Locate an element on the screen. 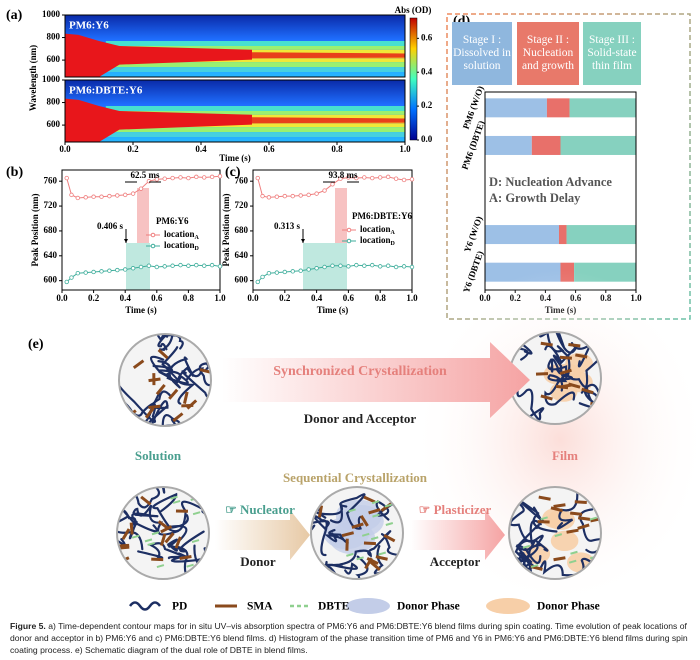 The image size is (700, 660). panel-label: (c) is located at coordinates (233, 172).